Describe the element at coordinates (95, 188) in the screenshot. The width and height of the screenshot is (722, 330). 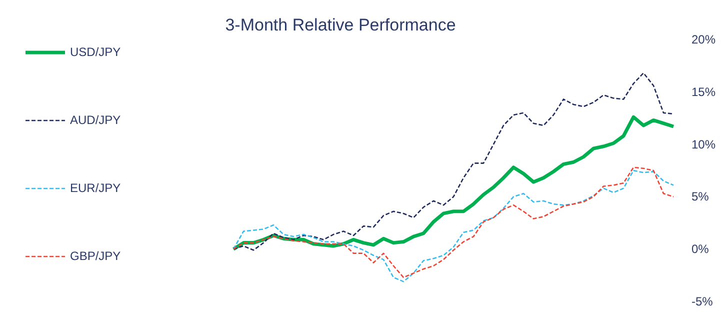
I see `legend-label: EUR/JPY` at that location.